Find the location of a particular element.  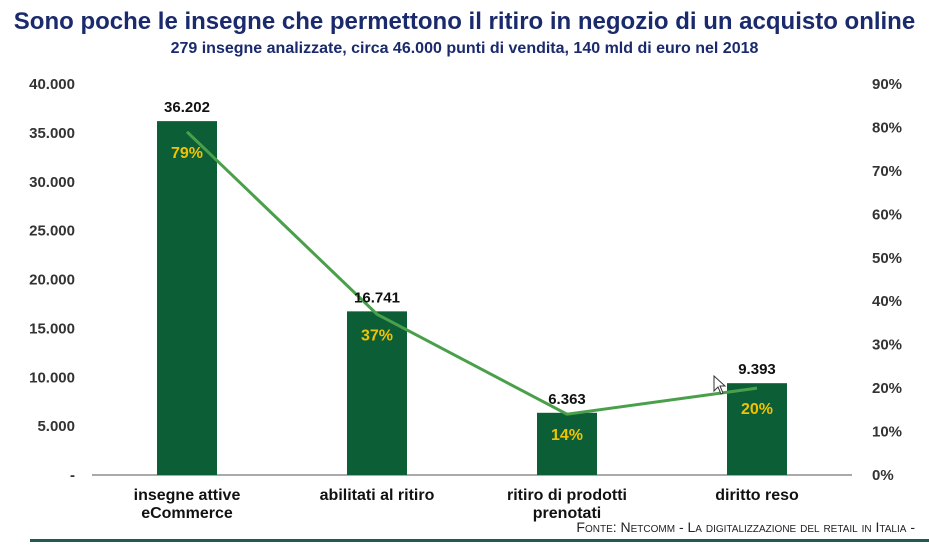

right-axis-tick-label: 60% is located at coordinates (887, 214).